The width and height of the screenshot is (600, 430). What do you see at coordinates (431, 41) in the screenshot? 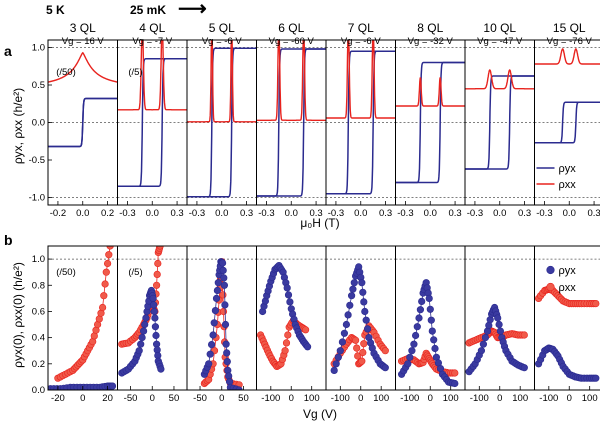
I see `gate-voltage-label: Vg = -32 V` at bounding box center [431, 41].